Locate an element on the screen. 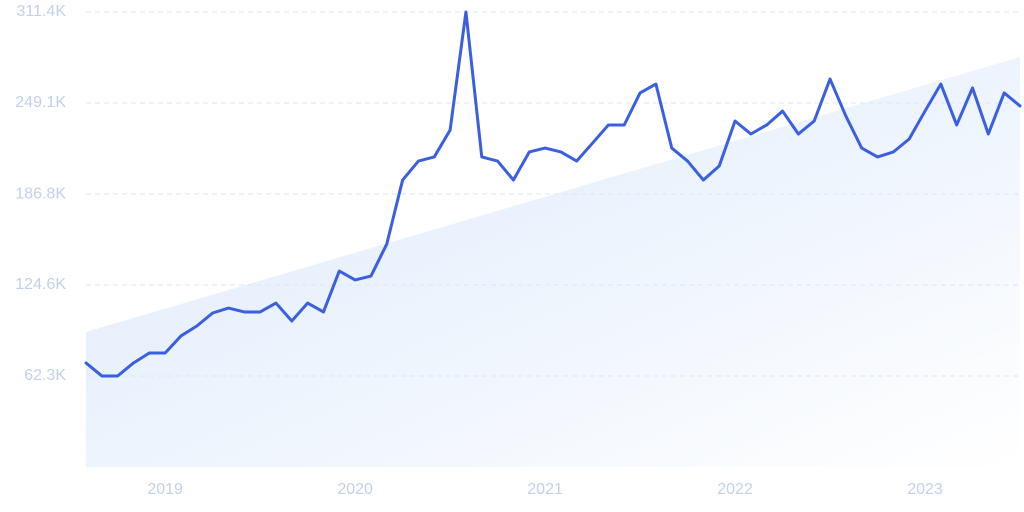 The image size is (1024, 512). y-tick-label: 186.8K is located at coordinates (40, 193).